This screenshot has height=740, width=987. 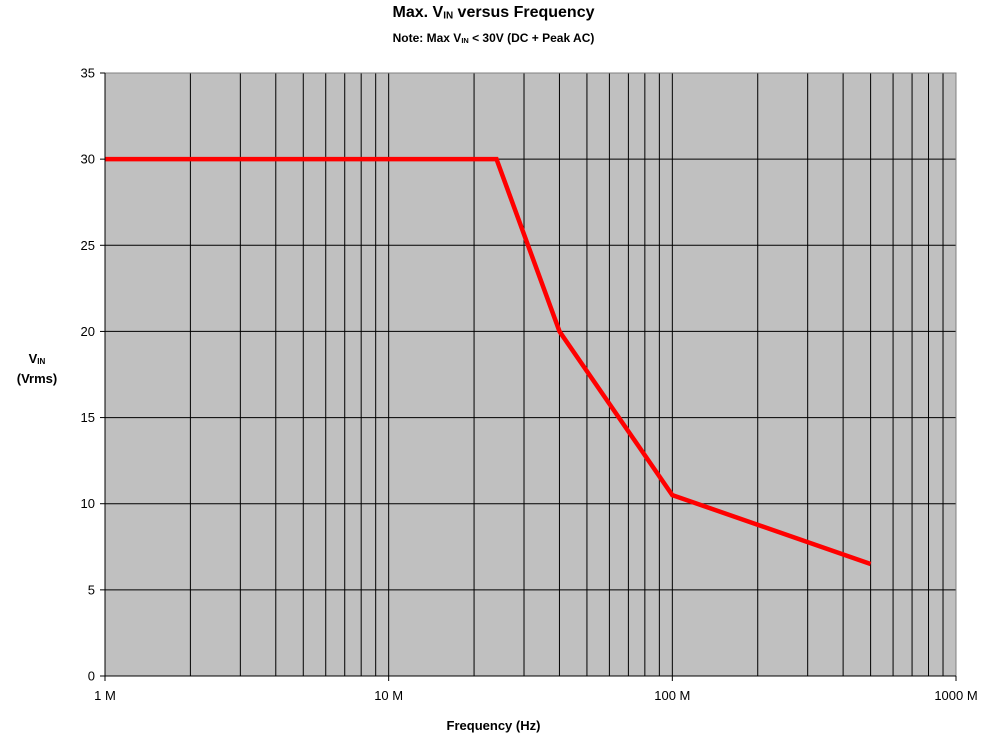 I want to click on x-tick-label: 1000 M, so click(x=955, y=695).